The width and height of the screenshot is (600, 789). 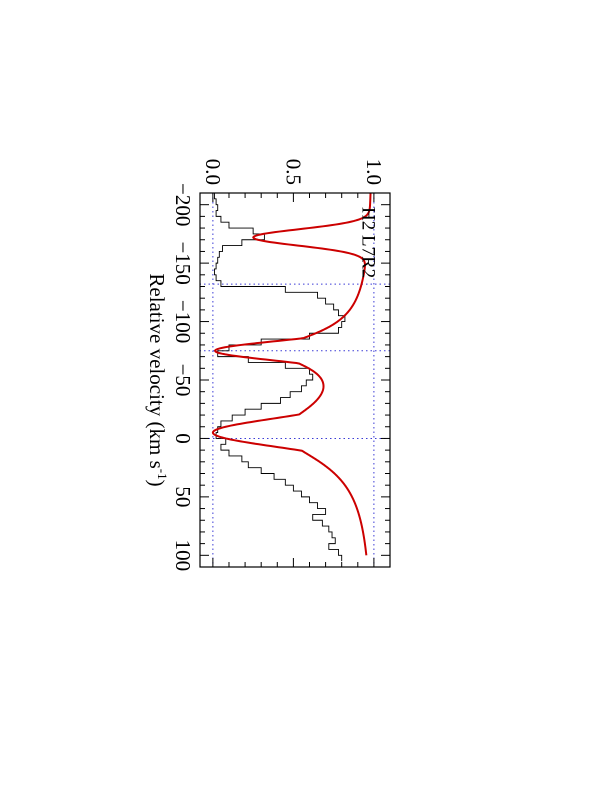 I want to click on y-tick-label: 0.5, so click(x=293, y=172).